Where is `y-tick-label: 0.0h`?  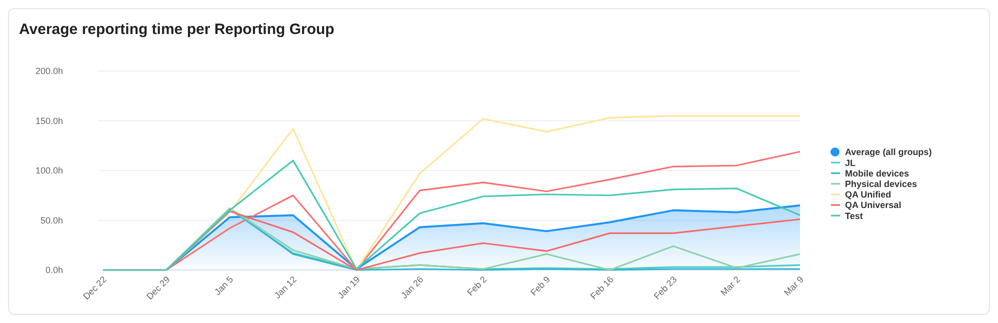 y-tick-label: 0.0h is located at coordinates (54, 270).